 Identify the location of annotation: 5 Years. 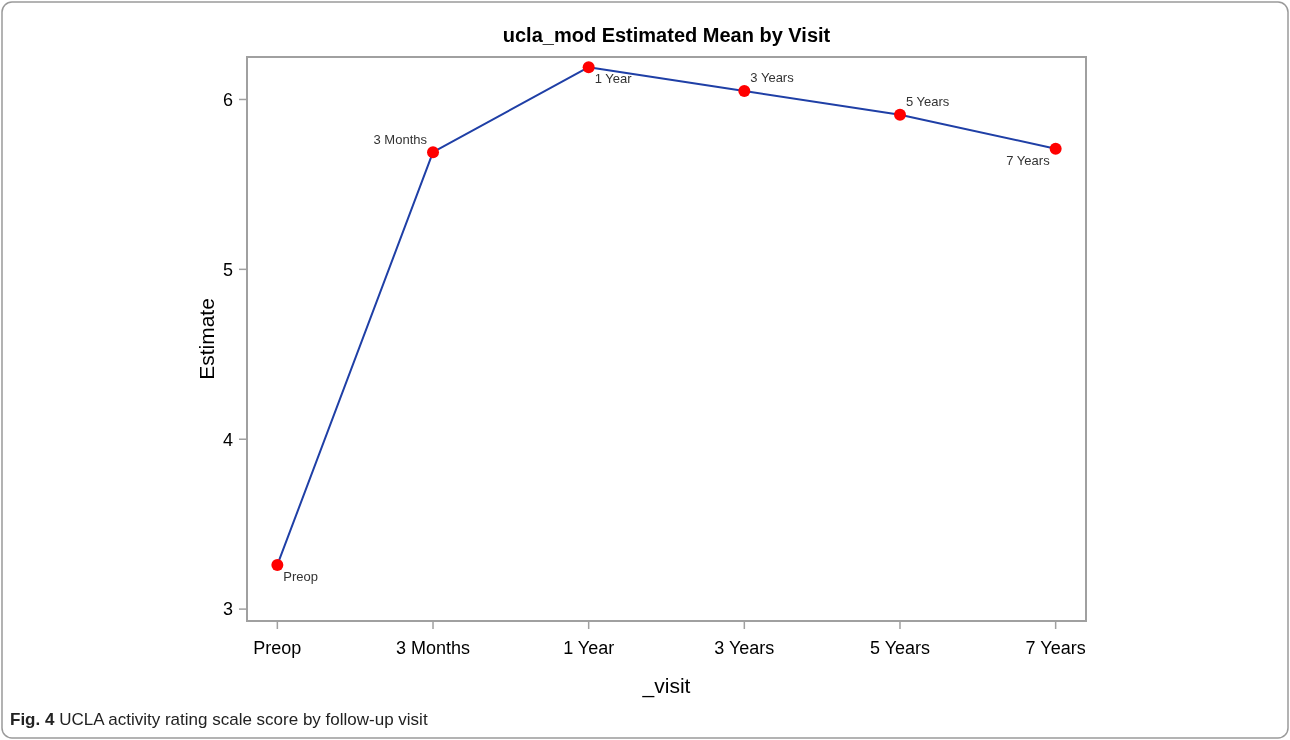
(927, 101).